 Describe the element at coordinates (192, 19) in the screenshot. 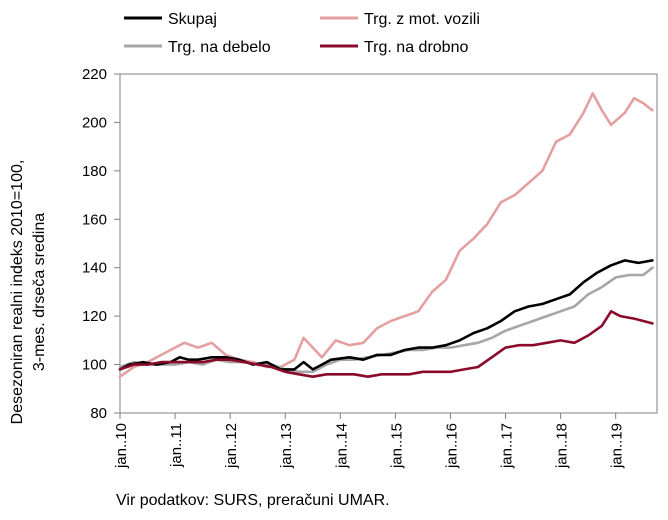

I see `legend-label-1: Skupaj` at that location.